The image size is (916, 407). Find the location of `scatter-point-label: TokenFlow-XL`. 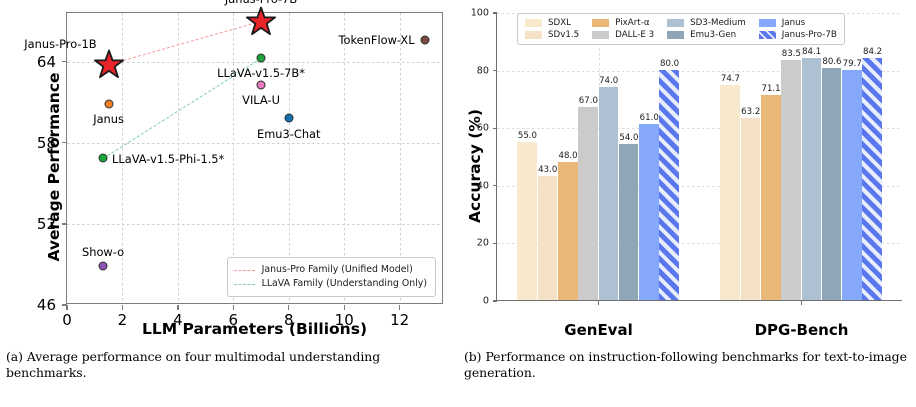

scatter-point-label: TokenFlow-XL is located at coordinates (376, 40).